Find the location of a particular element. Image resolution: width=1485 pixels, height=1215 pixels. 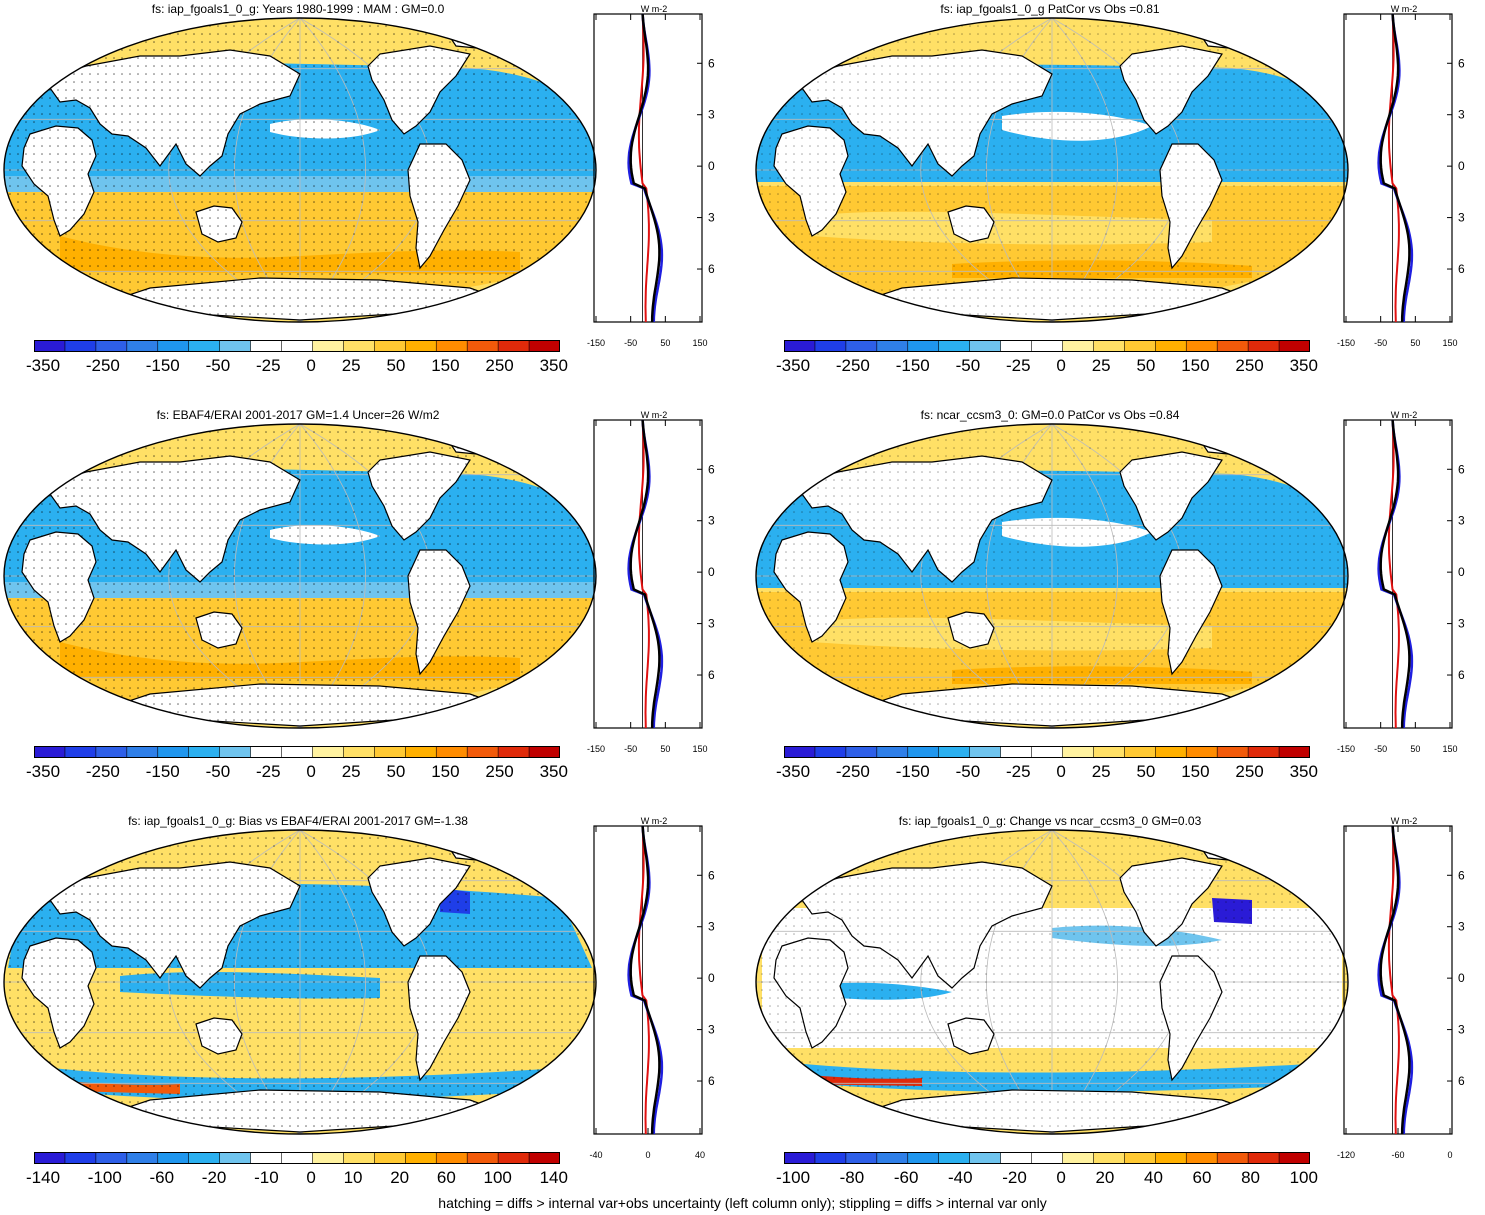

colorbar-label: 50 is located at coordinates (1146, 771).